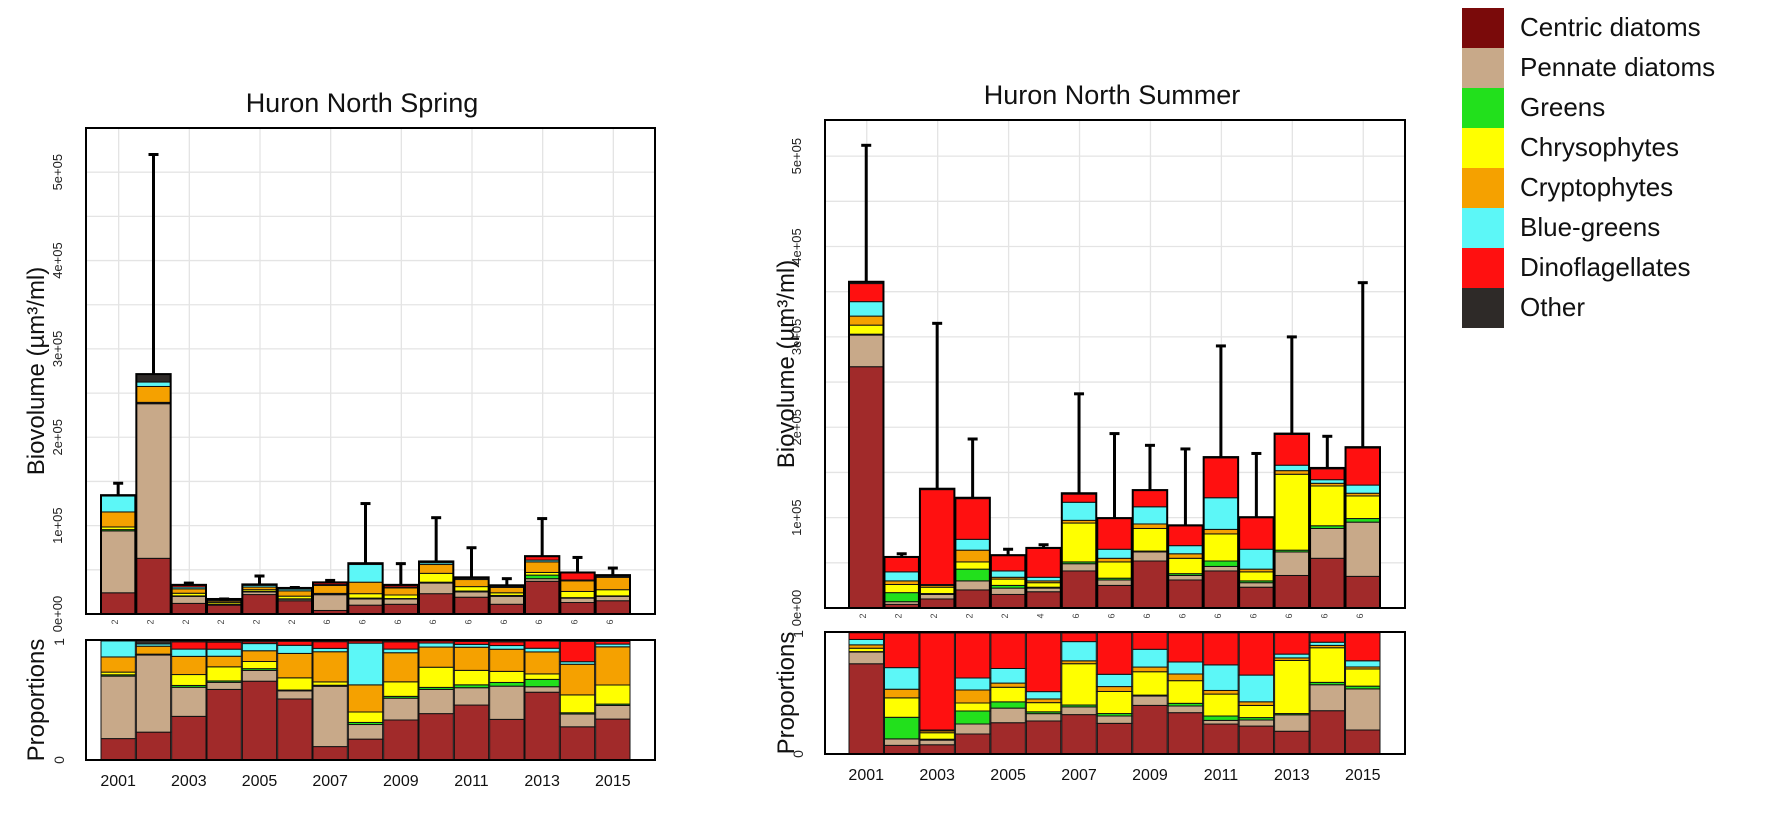 The height and width of the screenshot is (823, 1765). I want to click on bar-segment-greens, so click(1221, 563).